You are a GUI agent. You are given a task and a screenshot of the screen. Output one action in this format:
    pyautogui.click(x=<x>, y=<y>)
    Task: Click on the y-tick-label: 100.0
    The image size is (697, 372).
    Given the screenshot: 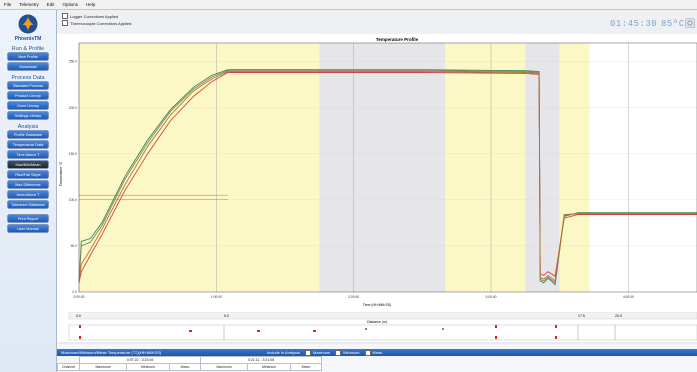 What is the action you would take?
    pyautogui.click(x=73, y=200)
    